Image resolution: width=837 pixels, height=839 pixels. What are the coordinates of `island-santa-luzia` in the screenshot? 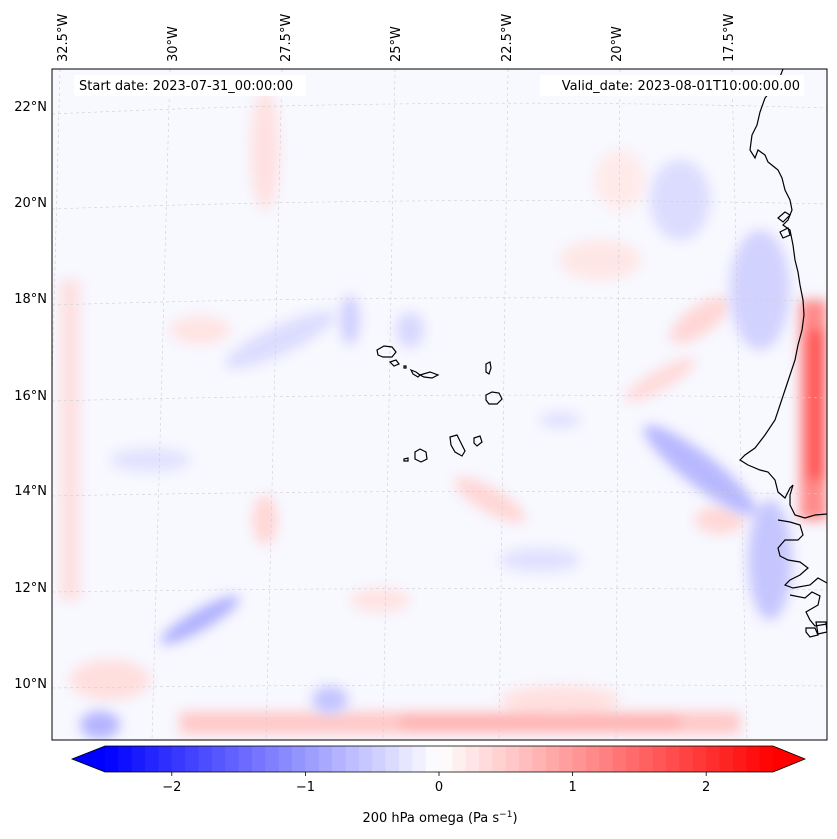 It's located at (405, 367).